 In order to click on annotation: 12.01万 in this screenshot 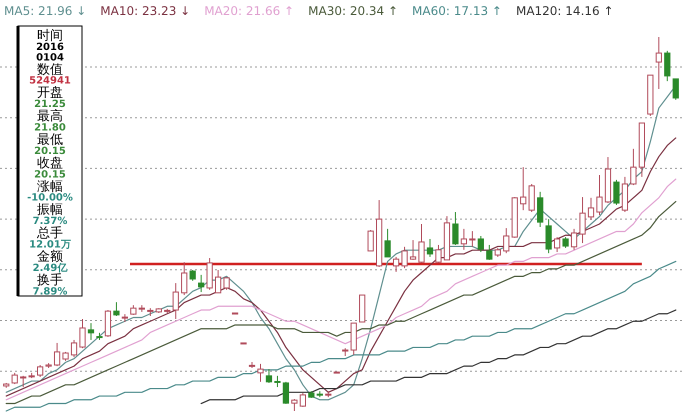, I will do `click(50, 245)`.